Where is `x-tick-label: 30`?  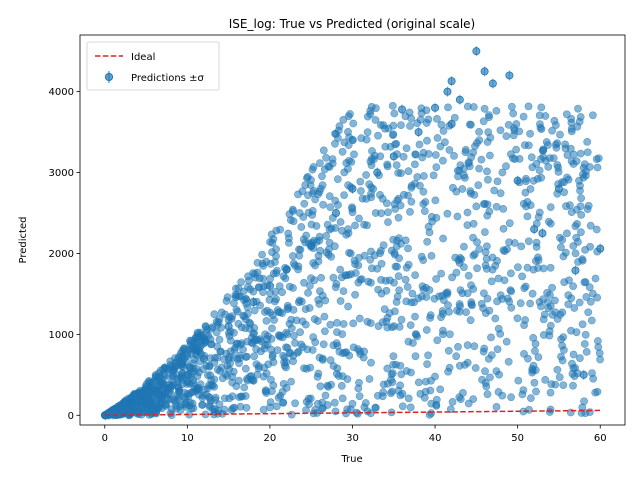 x-tick-label: 30 is located at coordinates (352, 438).